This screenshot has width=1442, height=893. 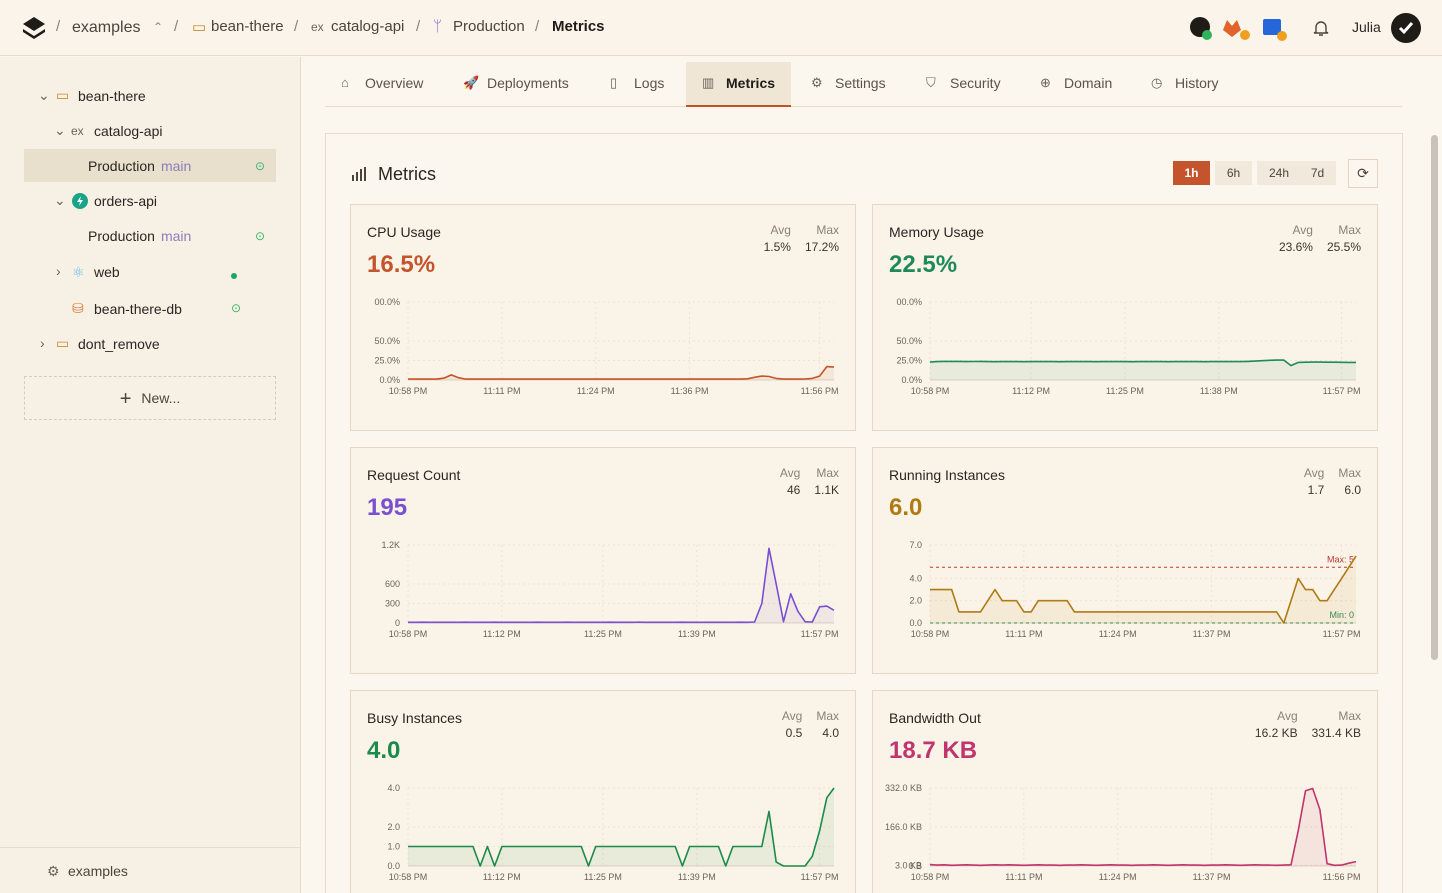 I want to click on tab: ⛉ Security, so click(x=963, y=84).